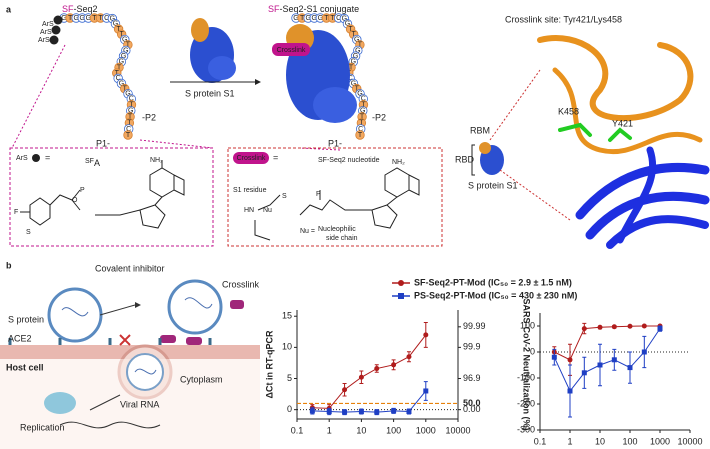 This screenshot has height=449, width=710. What do you see at coordinates (130, 364) in the screenshot?
I see `cell-diagram` at bounding box center [130, 364].